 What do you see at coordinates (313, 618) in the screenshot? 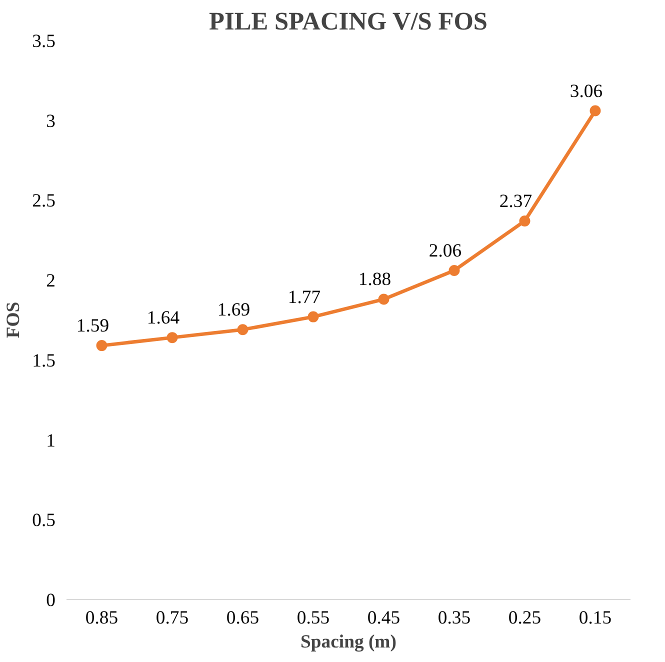
I see `x-tick-label: 0.55` at bounding box center [313, 618].